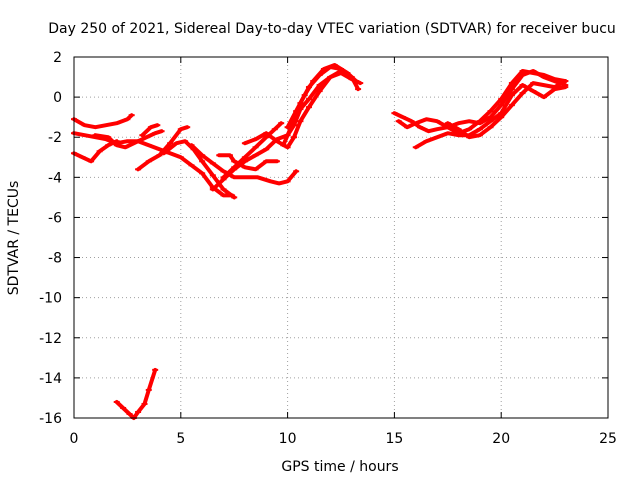  Describe the element at coordinates (50, 419) in the screenshot. I see `y-tick-label: -16` at that location.